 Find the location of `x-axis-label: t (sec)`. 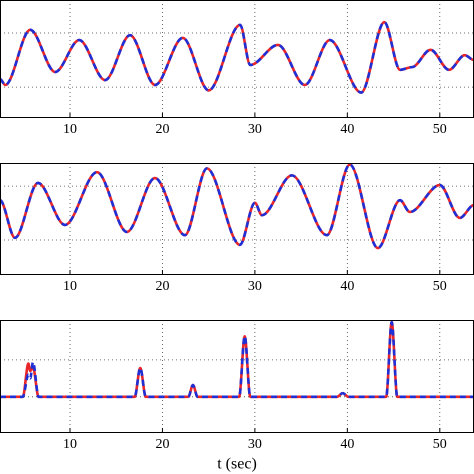

x-axis-label: t (sec) is located at coordinates (237, 464).